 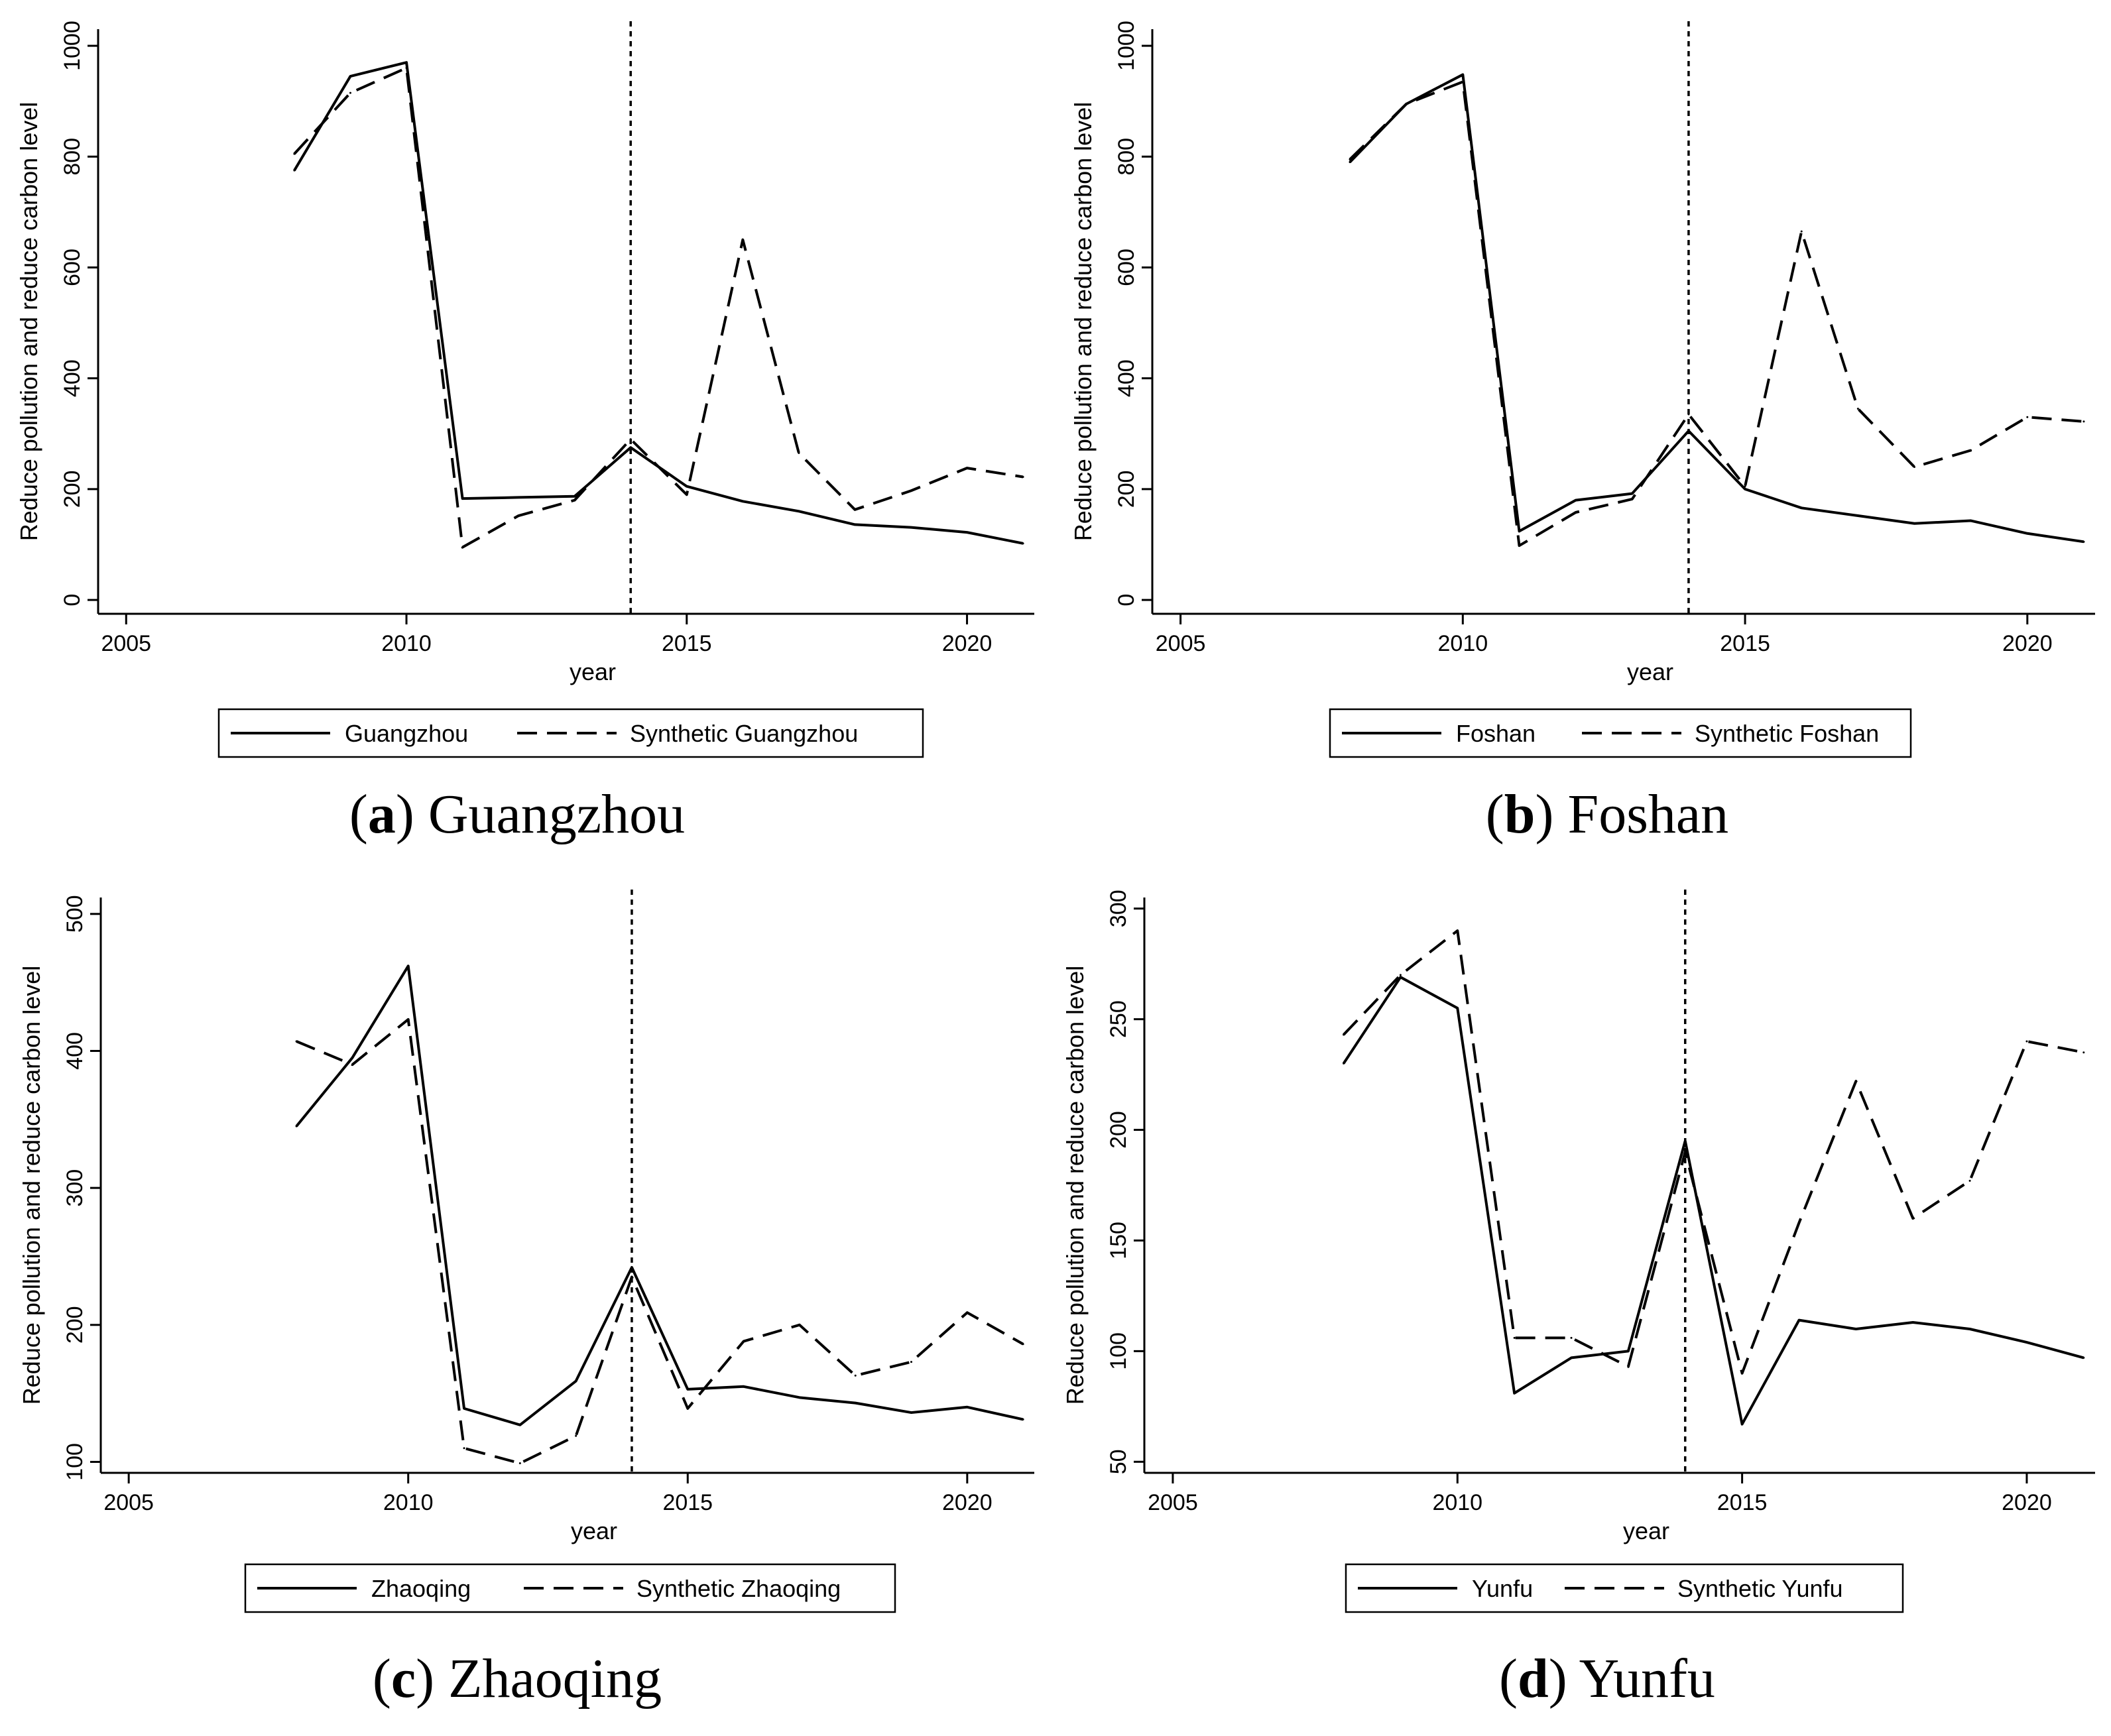 I want to click on panel-letter: b, so click(x=1520, y=814).